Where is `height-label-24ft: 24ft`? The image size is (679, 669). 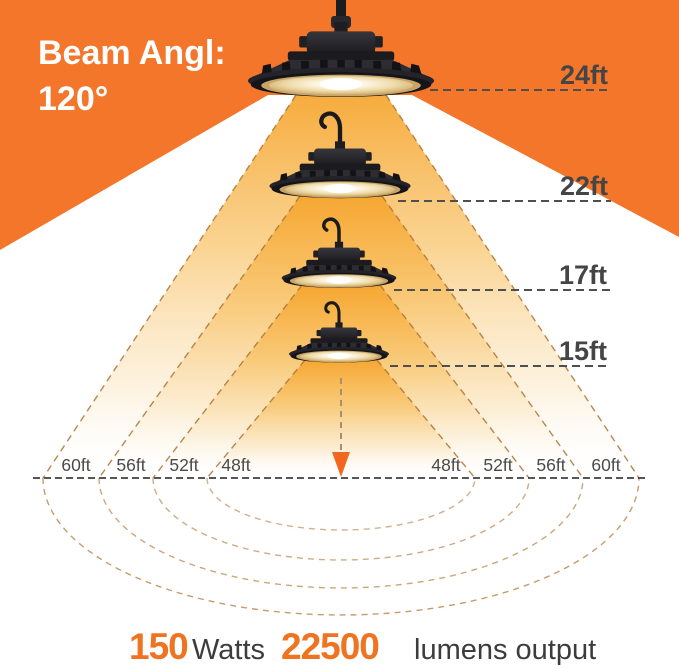
height-label-24ft: 24ft is located at coordinates (584, 75).